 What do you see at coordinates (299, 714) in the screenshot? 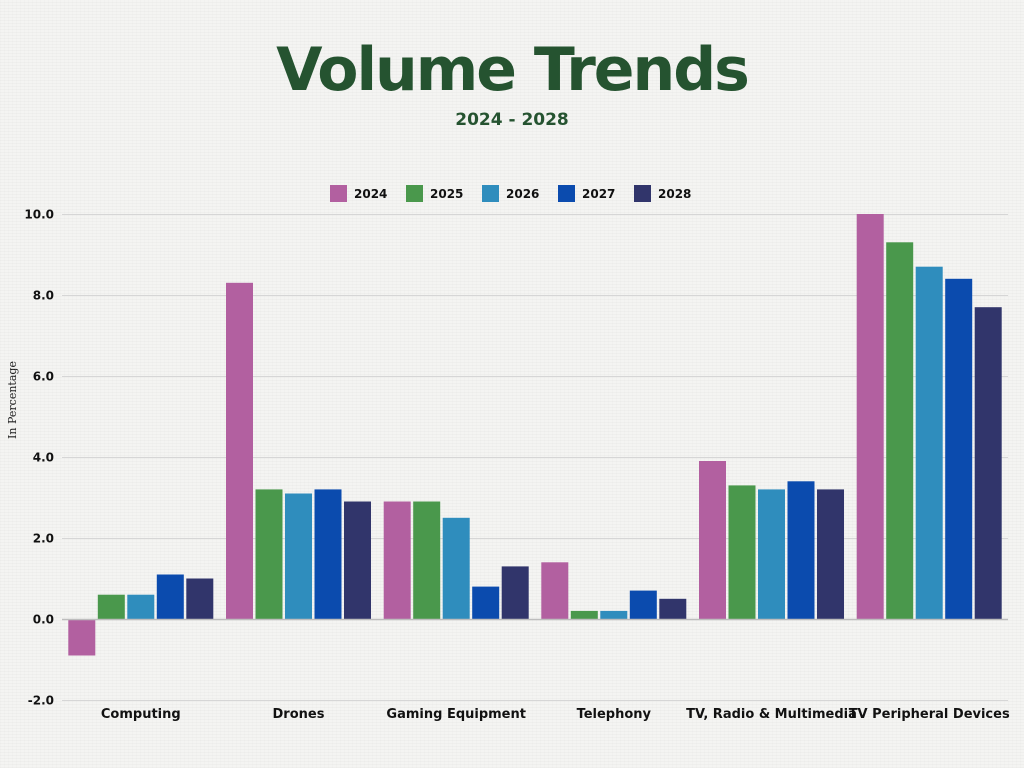
I see `x-category-label: Drones` at bounding box center [299, 714].